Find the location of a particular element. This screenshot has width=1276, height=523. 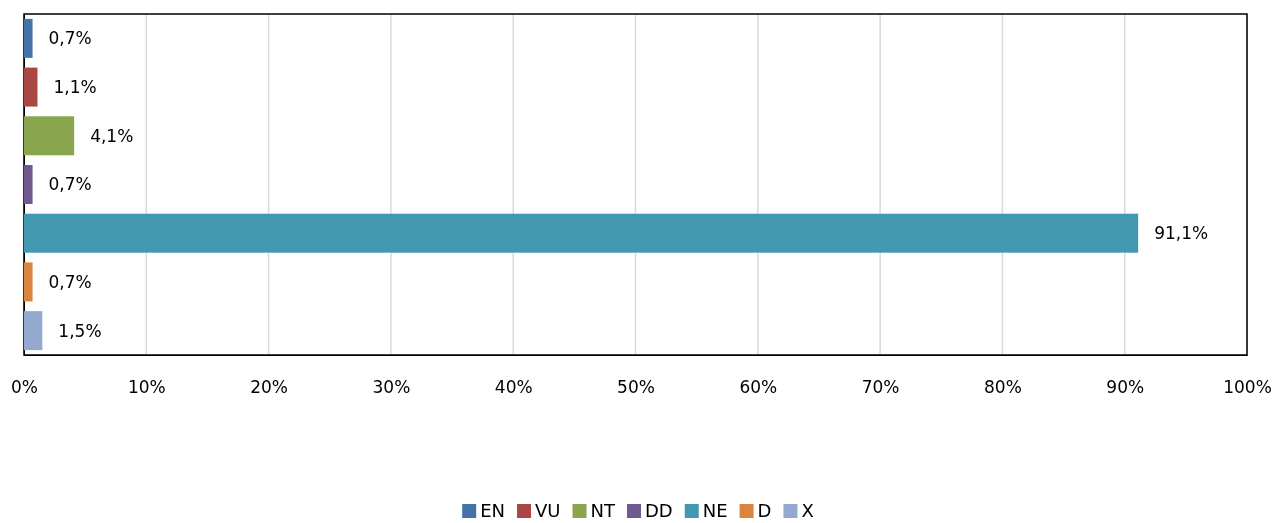

legend-label: D is located at coordinates (764, 511).